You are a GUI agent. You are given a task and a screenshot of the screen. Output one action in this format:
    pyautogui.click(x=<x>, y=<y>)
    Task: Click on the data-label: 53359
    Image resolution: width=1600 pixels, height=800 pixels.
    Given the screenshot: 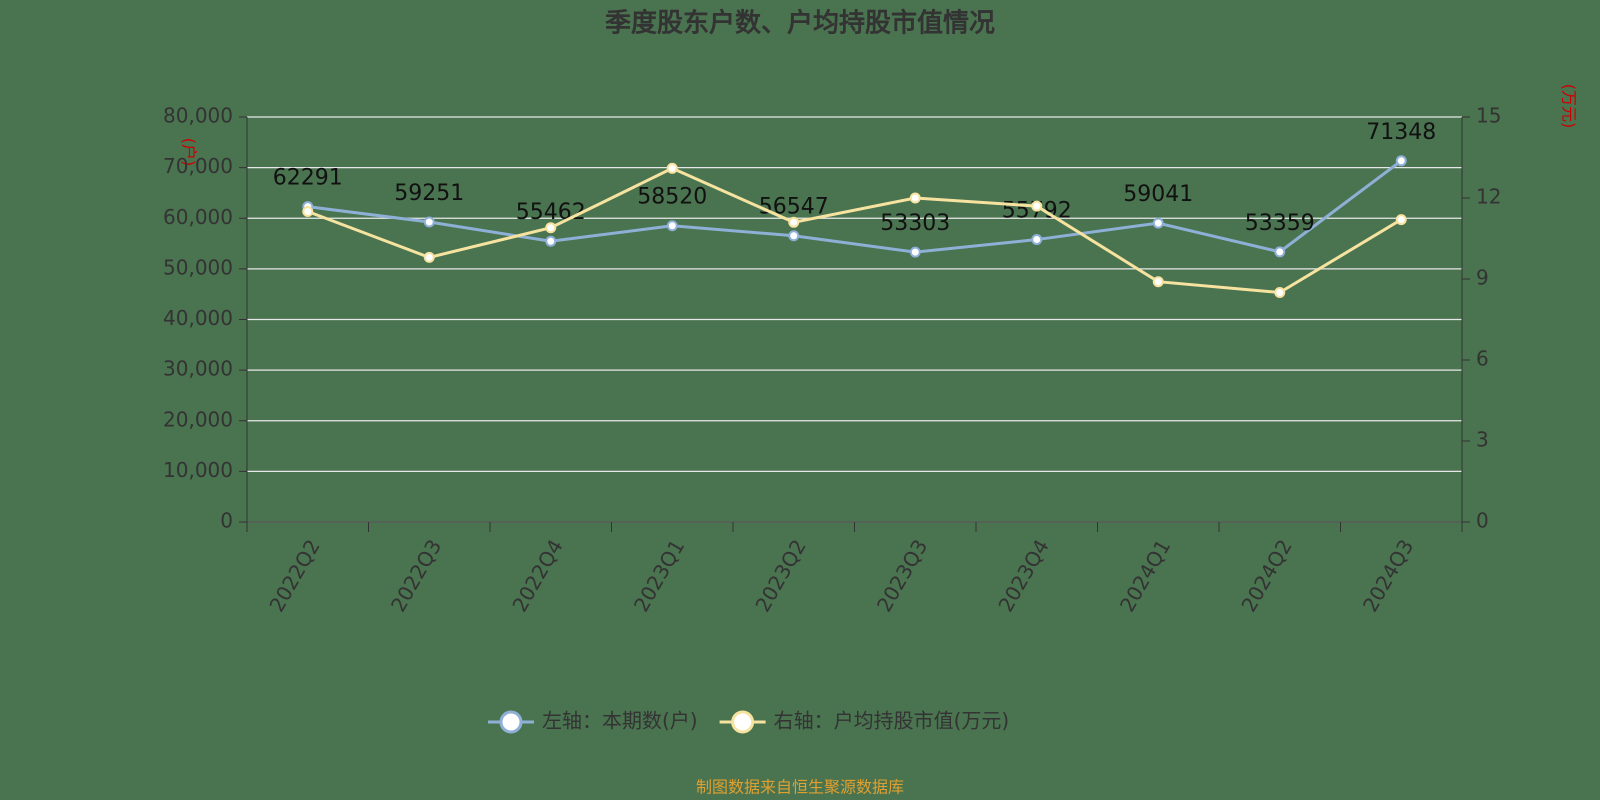 What is the action you would take?
    pyautogui.click(x=1280, y=223)
    